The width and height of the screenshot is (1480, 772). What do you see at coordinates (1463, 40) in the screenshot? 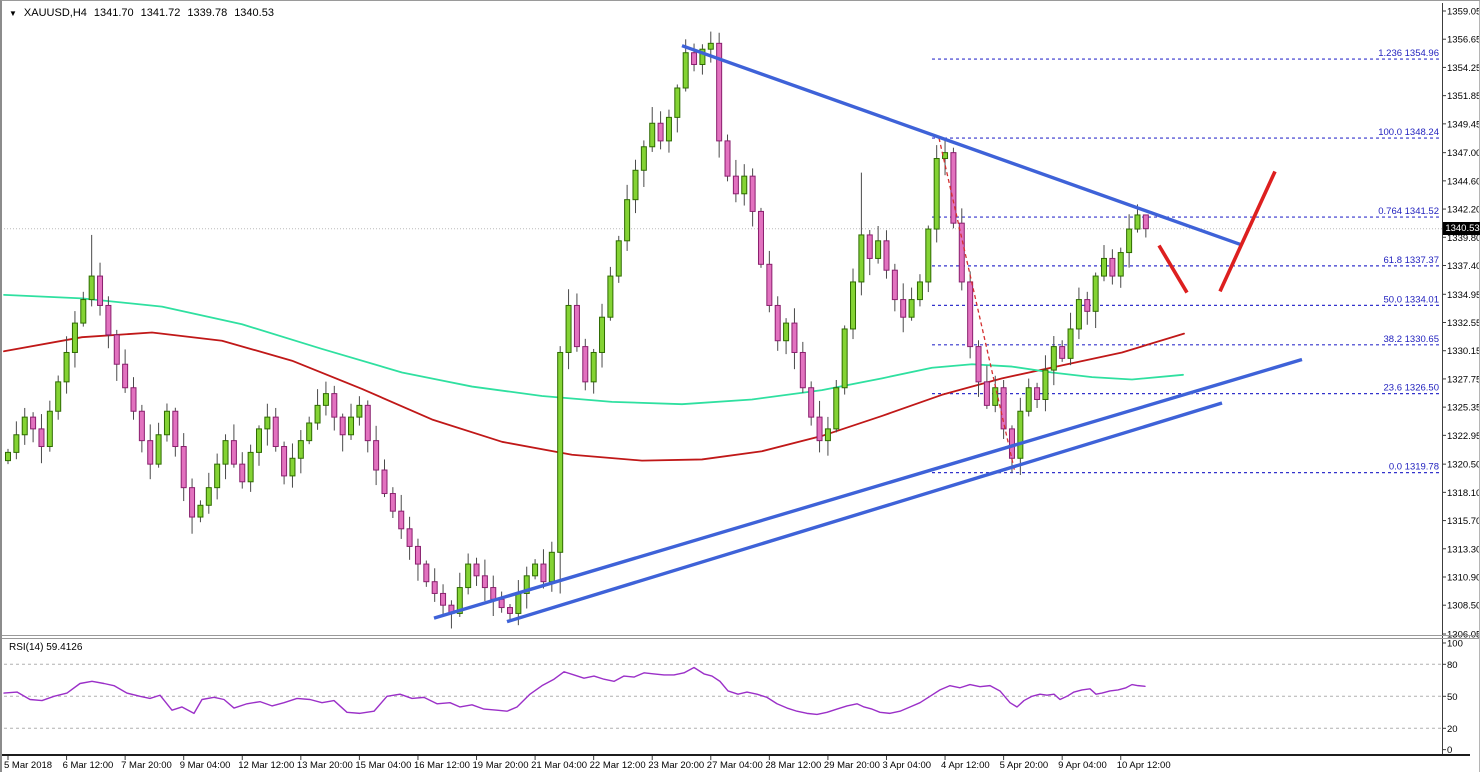
I see `svg-text: 1356.65` at bounding box center [1463, 40].